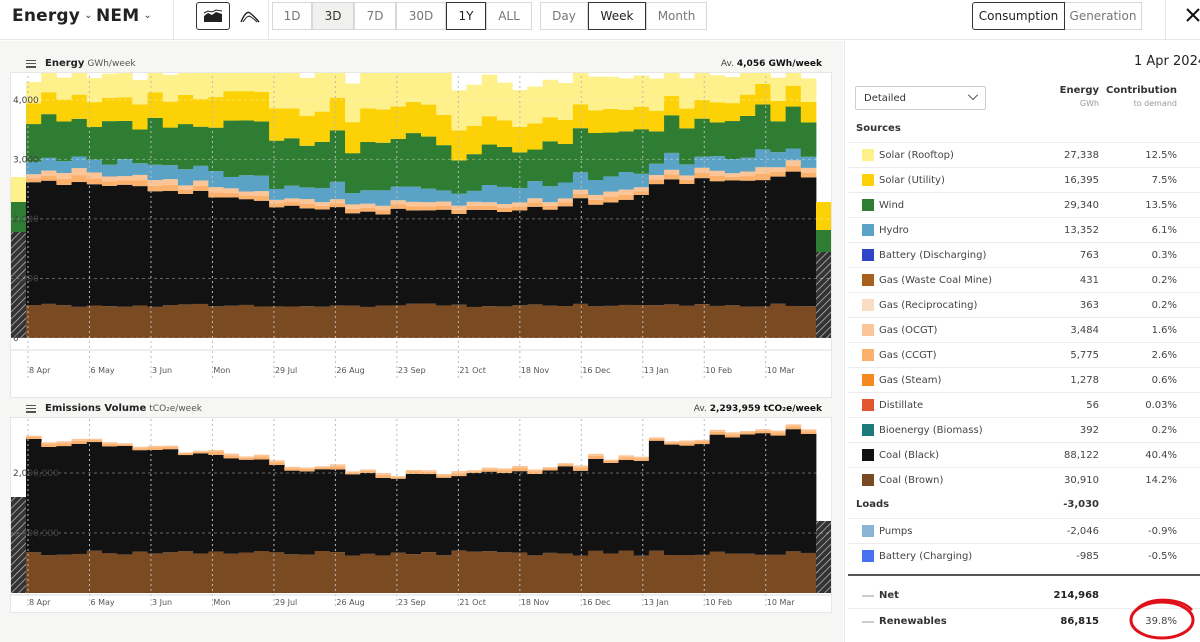 This screenshot has height=642, width=1200. Describe the element at coordinates (250, 16) in the screenshot. I see `line-chart-button` at that location.